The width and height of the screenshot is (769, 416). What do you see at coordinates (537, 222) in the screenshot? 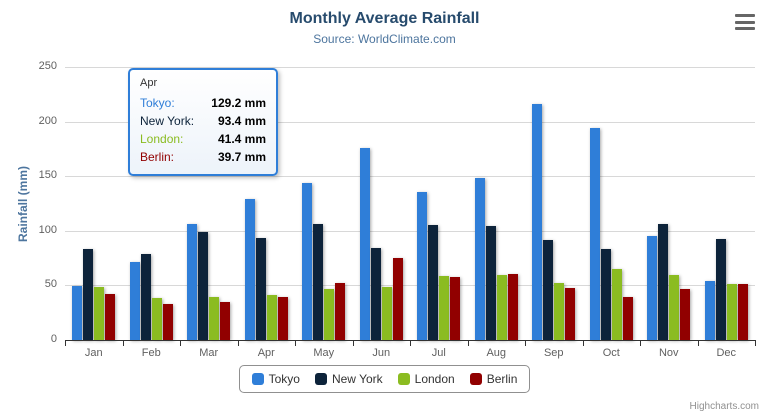
I see `bar-tokyo-sep` at bounding box center [537, 222].